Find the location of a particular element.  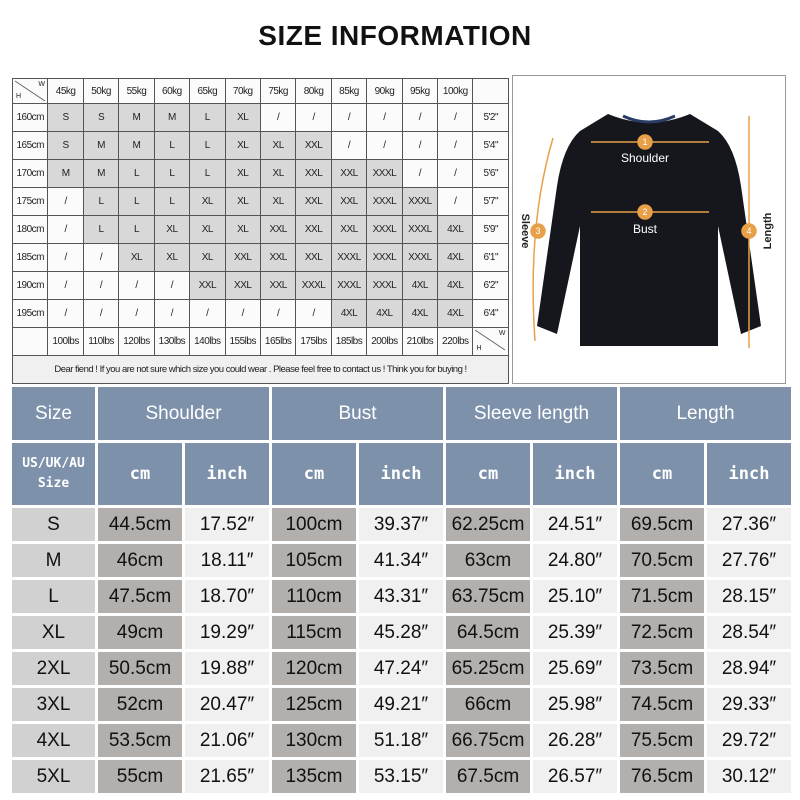

cm-value: 70.5cm is located at coordinates (662, 560).